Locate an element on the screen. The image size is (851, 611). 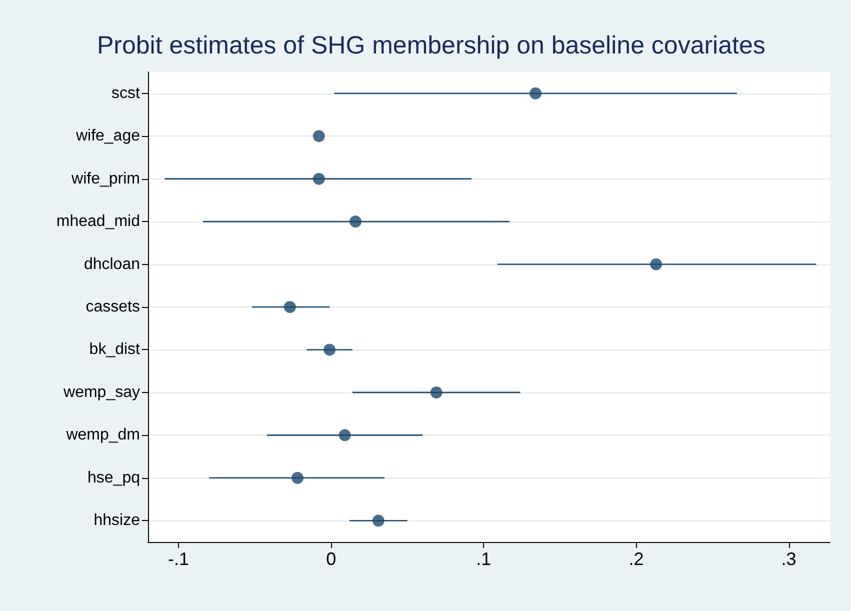
x-tick-label: .1 is located at coordinates (484, 559).